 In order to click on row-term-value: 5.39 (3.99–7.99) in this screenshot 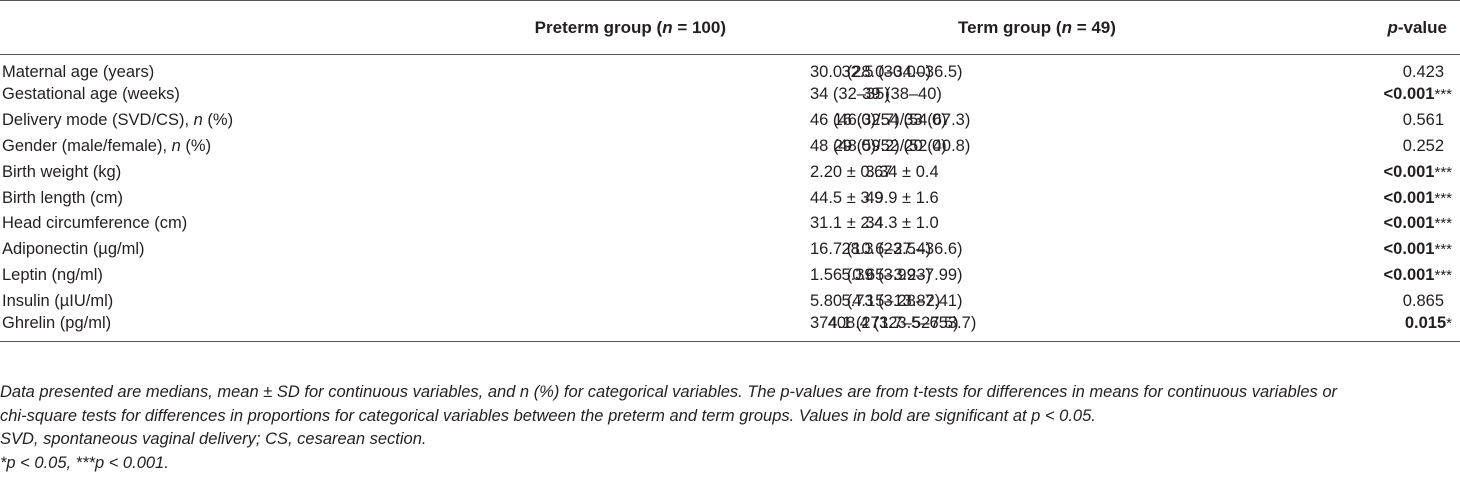, I will do `click(902, 274)`.